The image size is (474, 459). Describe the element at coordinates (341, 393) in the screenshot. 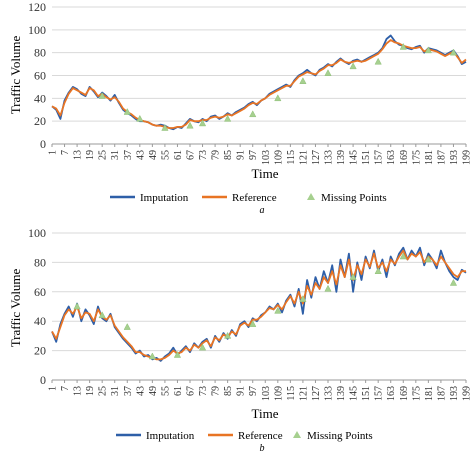

I see `x-tick-label: 139` at that location.